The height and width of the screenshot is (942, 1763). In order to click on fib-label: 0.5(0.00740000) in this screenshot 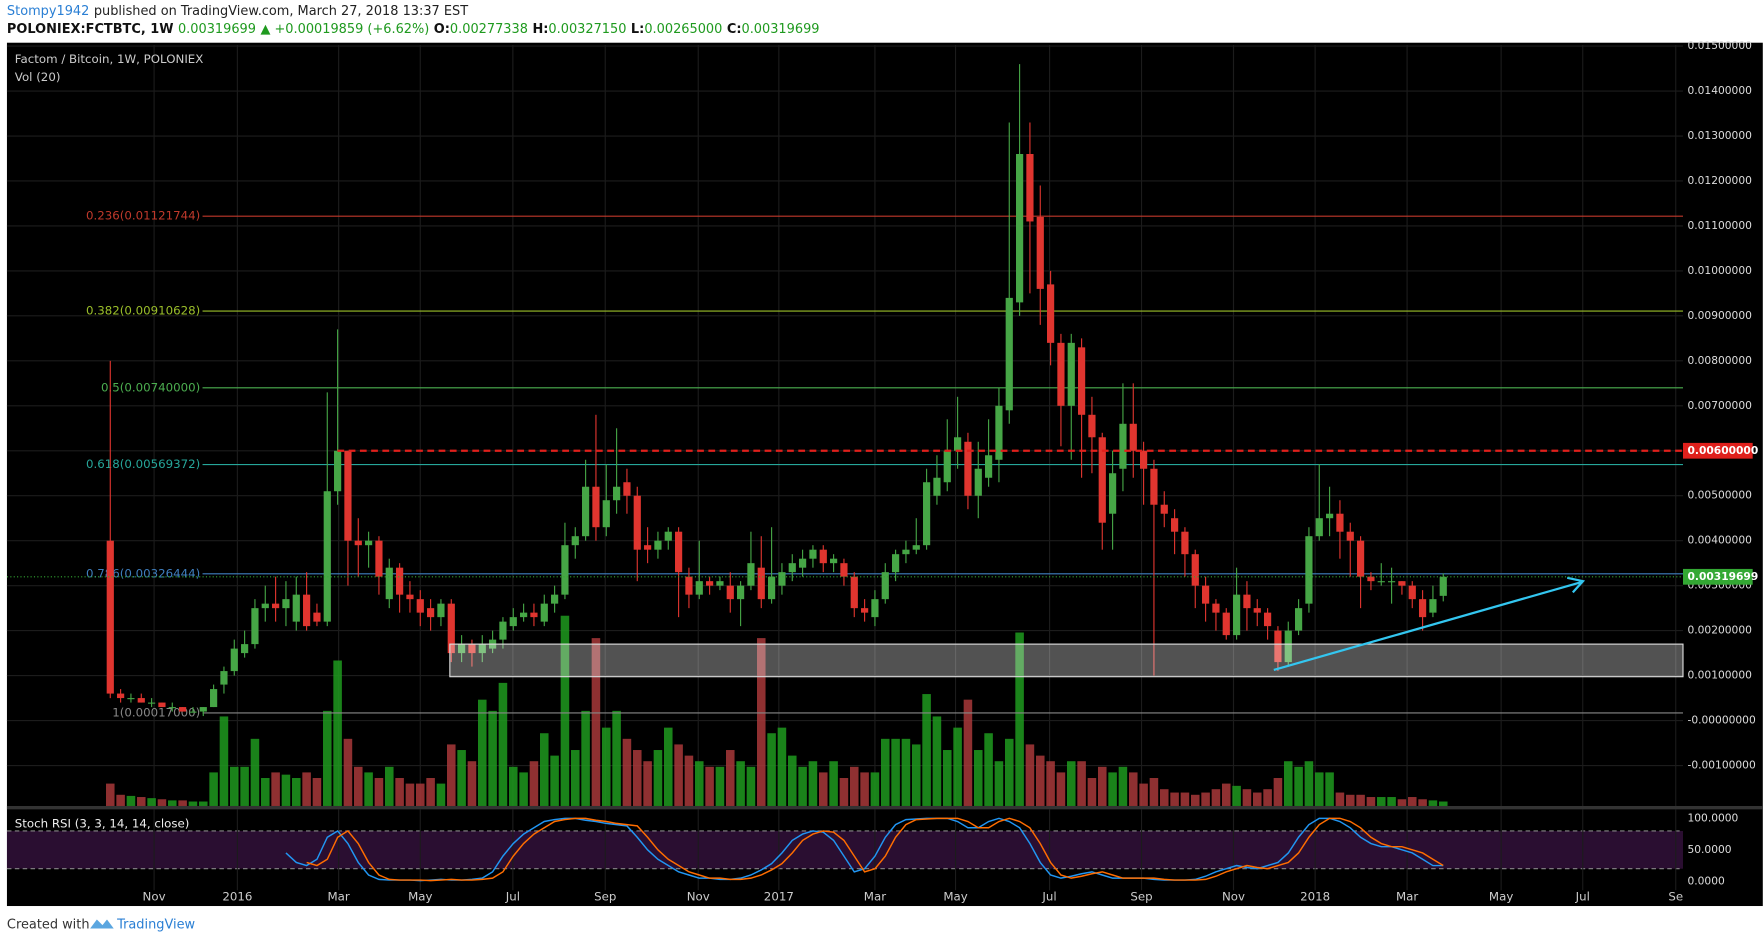, I will do `click(150, 387)`.